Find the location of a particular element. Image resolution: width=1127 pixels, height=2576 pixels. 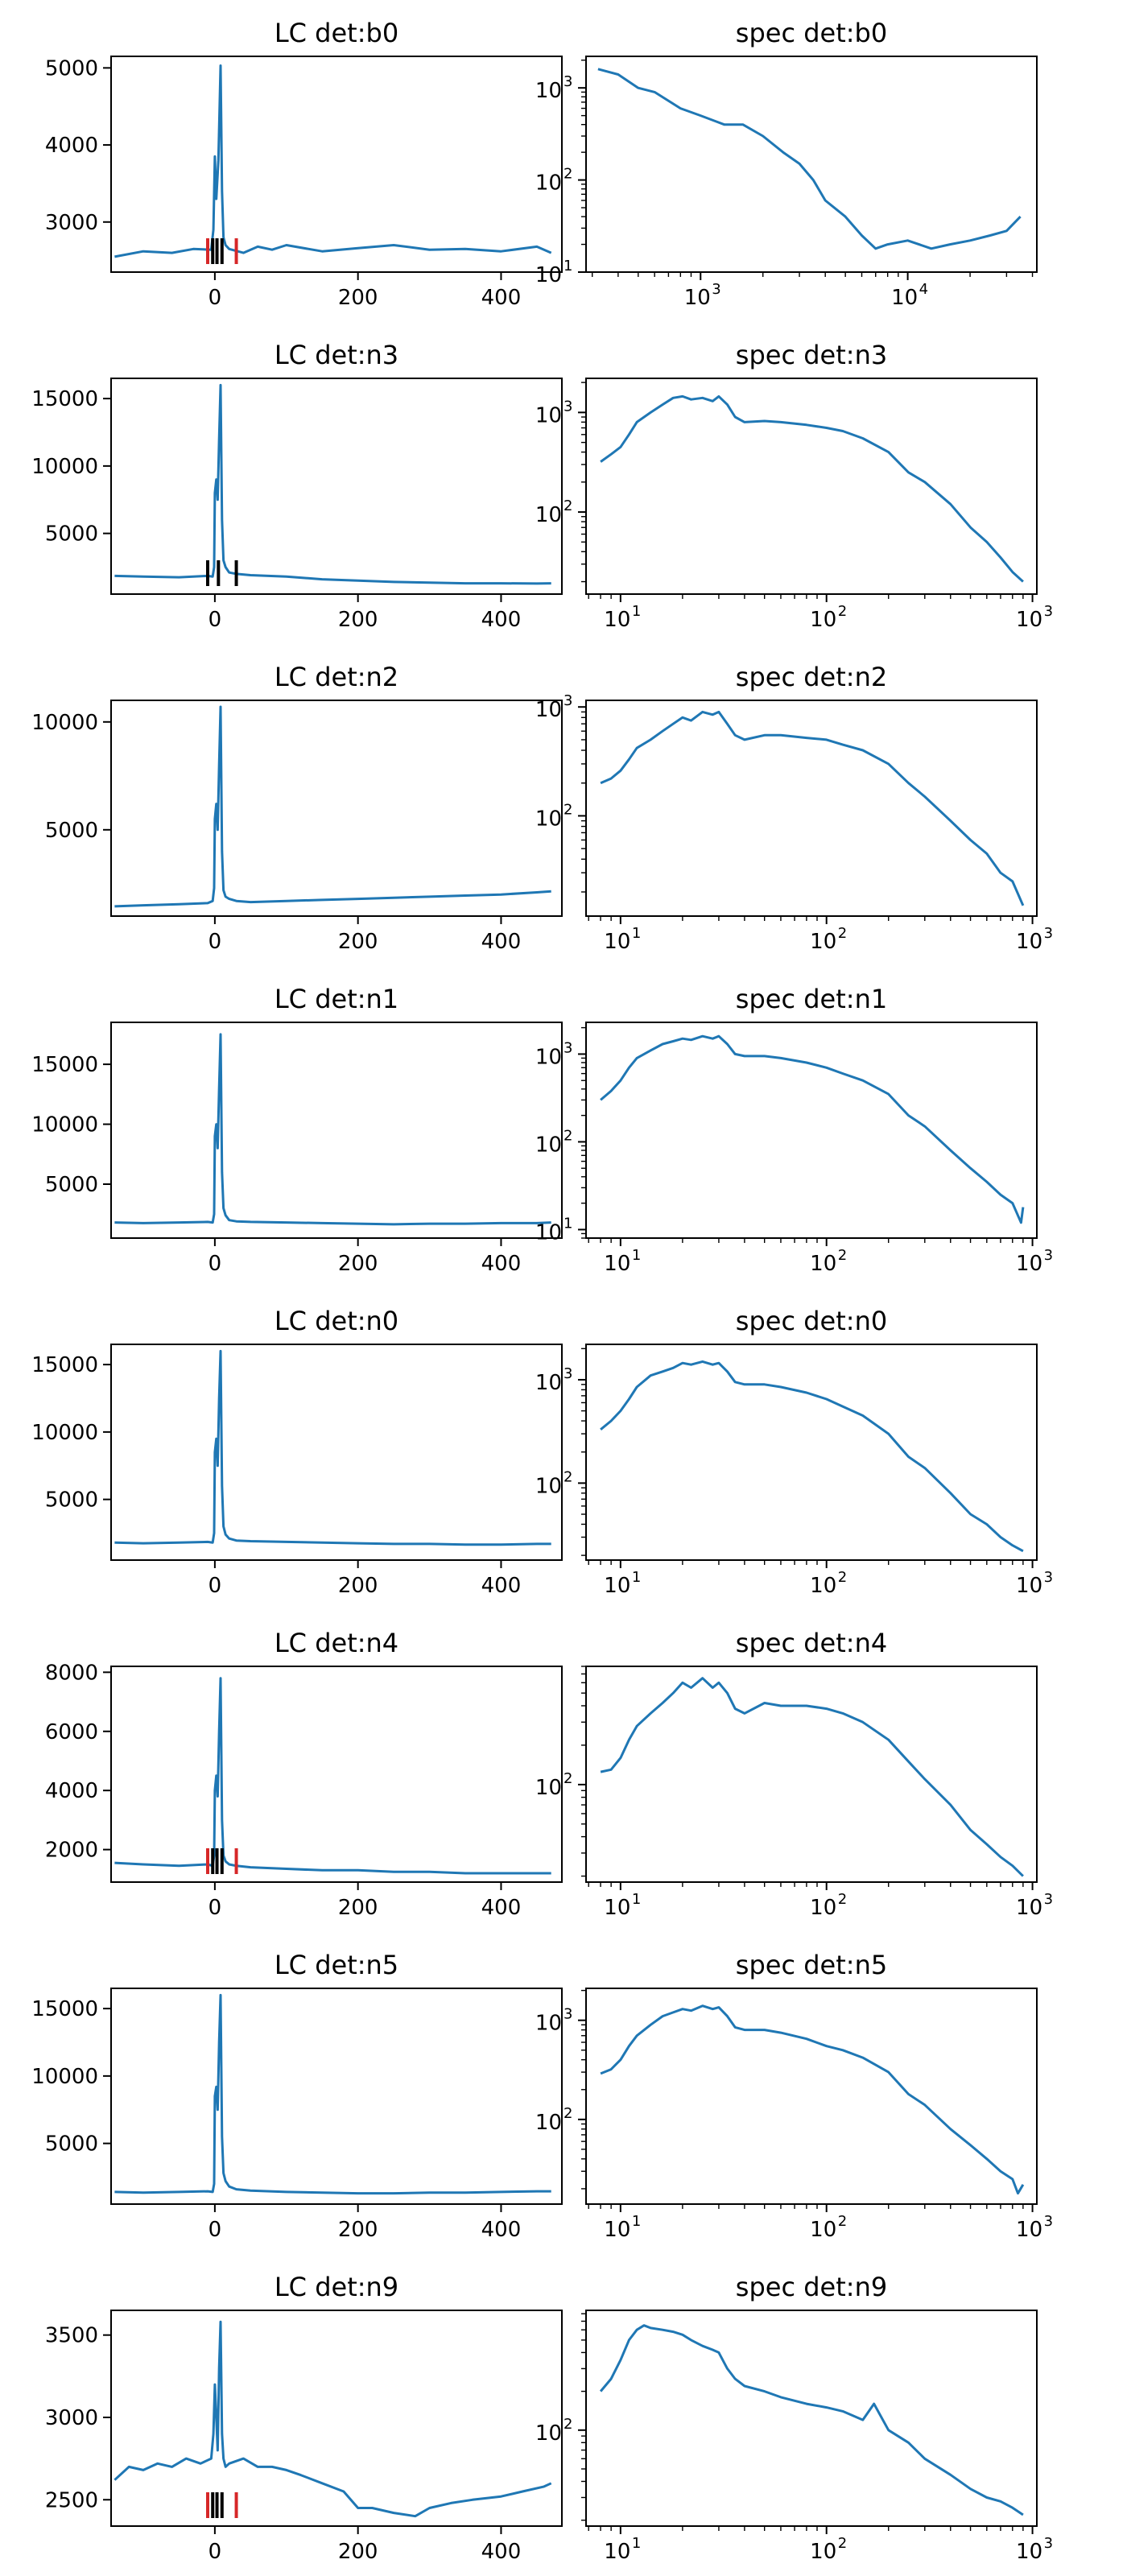

subplot-0: LC det:b0 0 200 400 3000 4000 5000 is located at coordinates (304, 164).